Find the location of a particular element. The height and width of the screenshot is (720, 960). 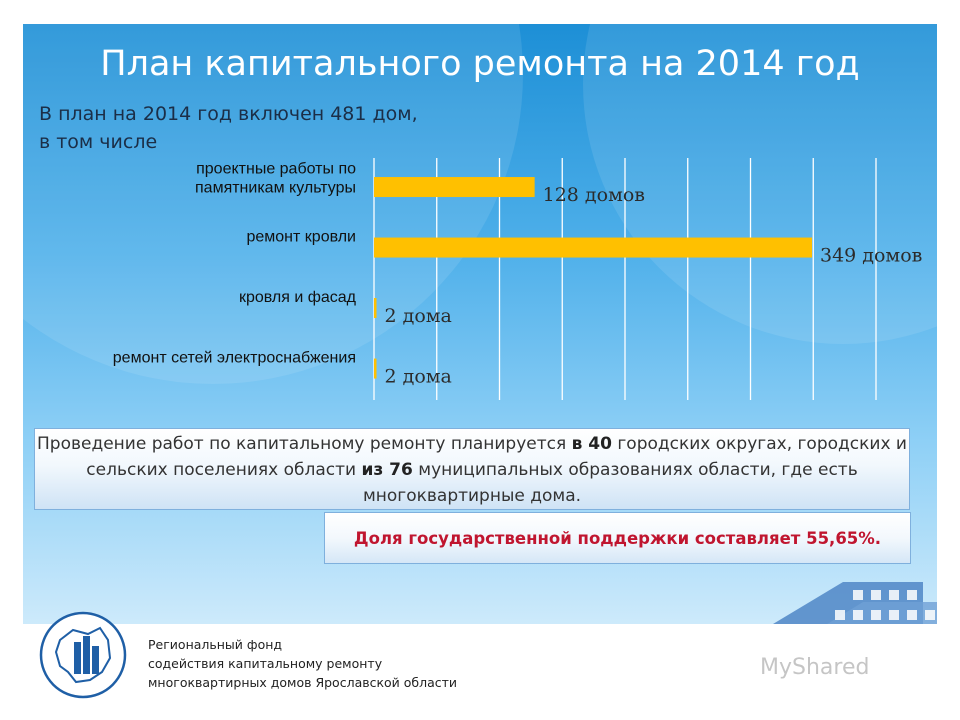

info-bold-total: из 76 is located at coordinates (387, 470).